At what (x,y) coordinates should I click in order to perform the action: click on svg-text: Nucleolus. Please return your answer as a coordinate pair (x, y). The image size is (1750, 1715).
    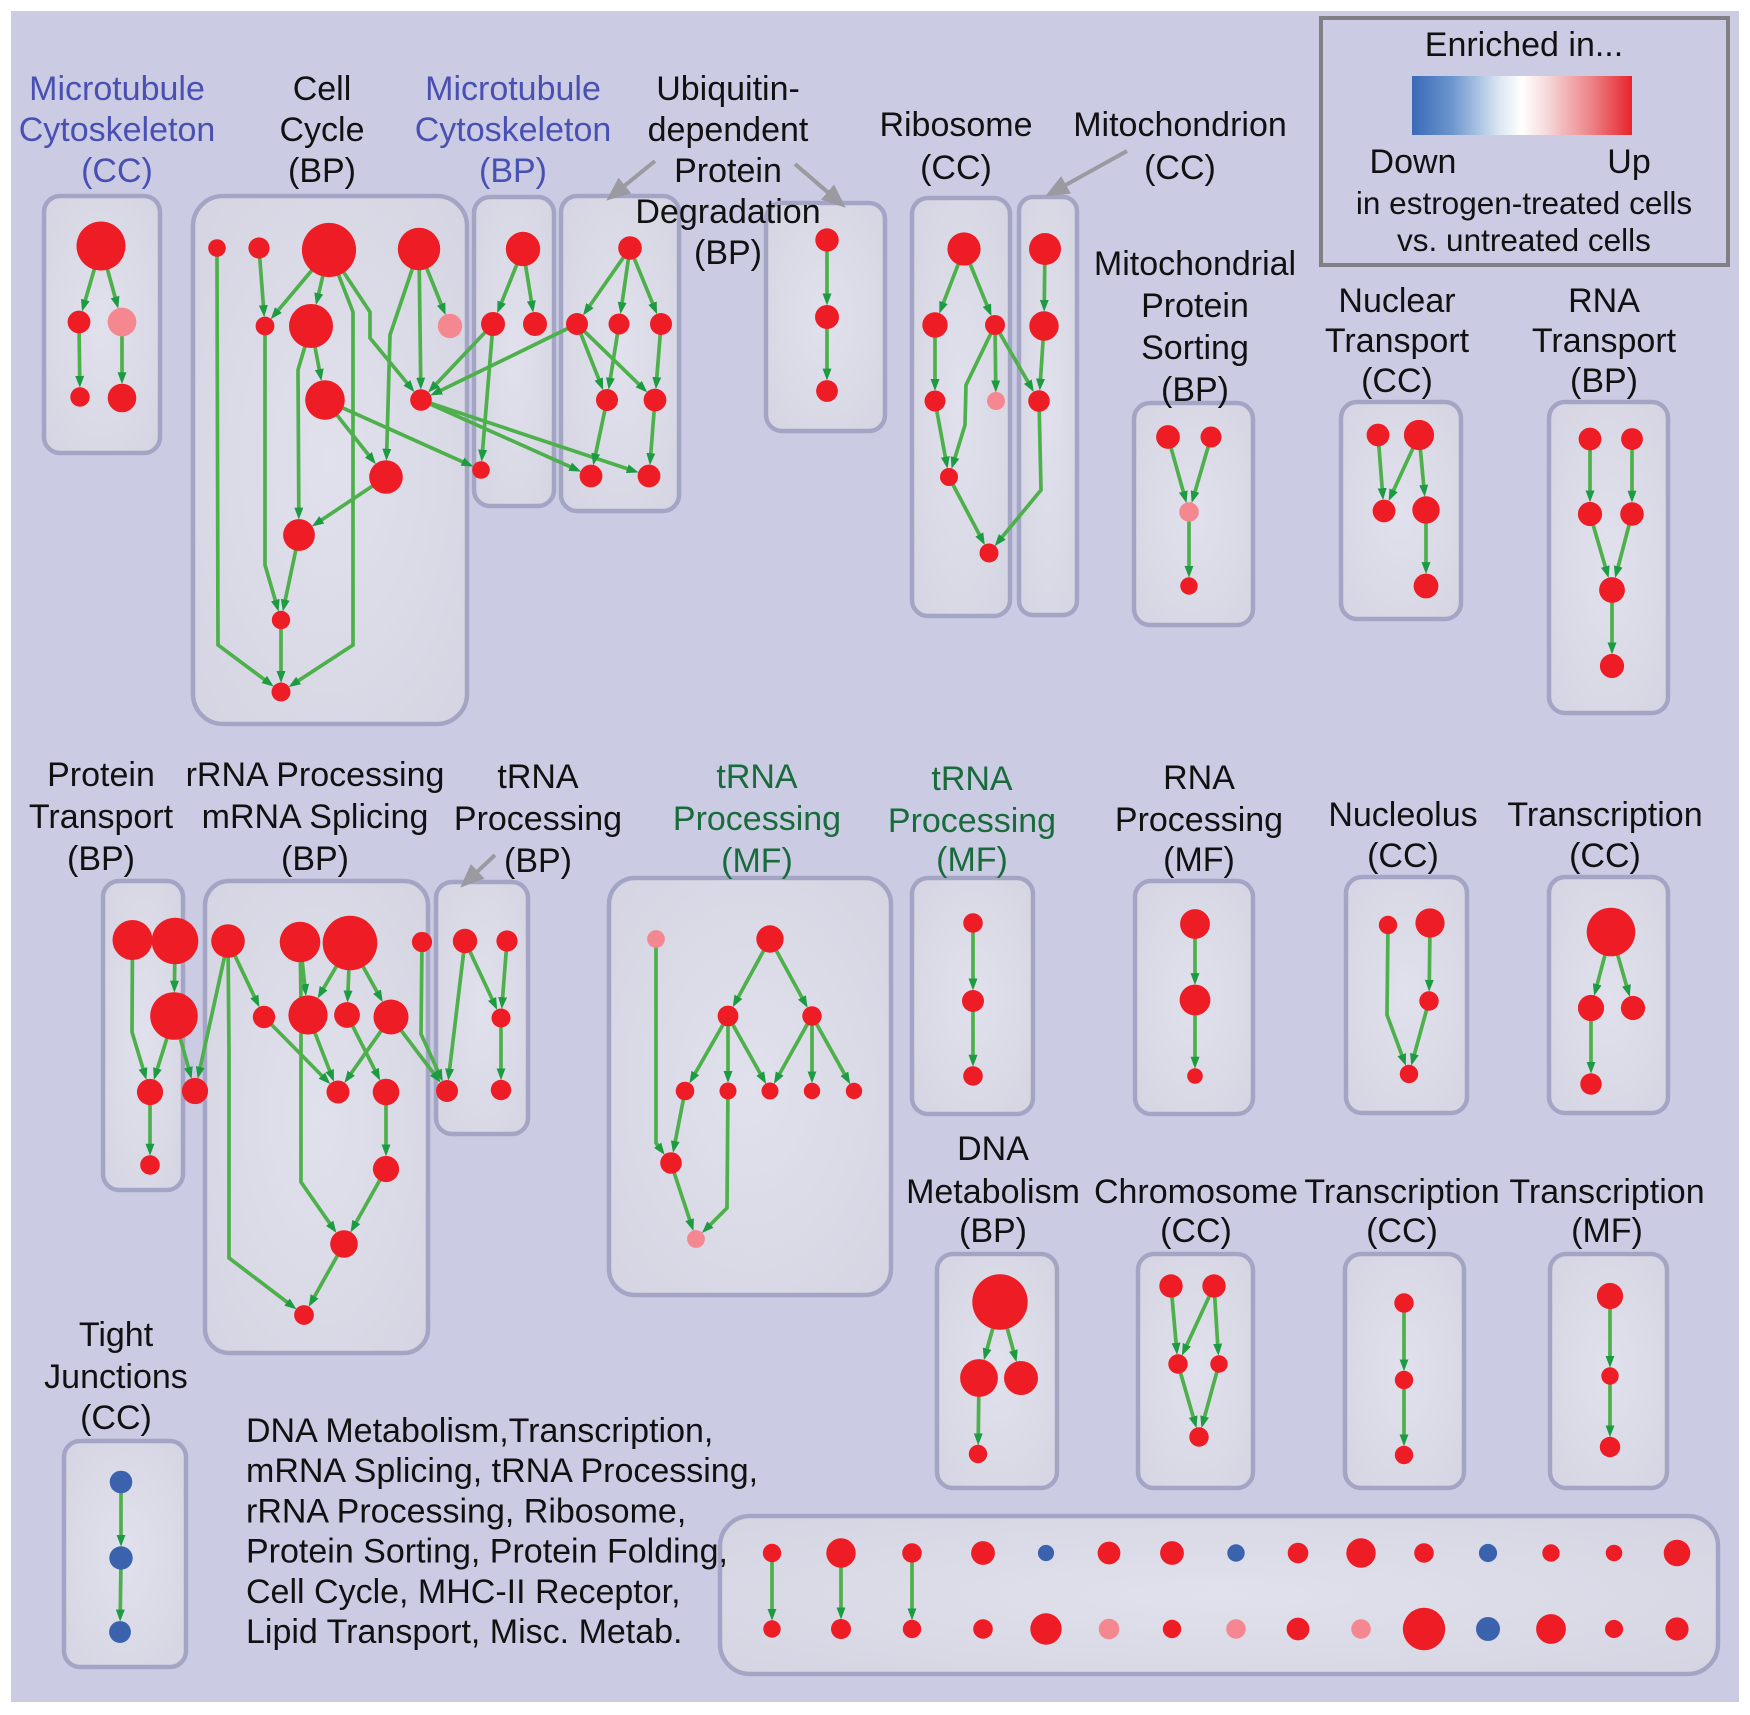
    Looking at the image, I should click on (1402, 815).